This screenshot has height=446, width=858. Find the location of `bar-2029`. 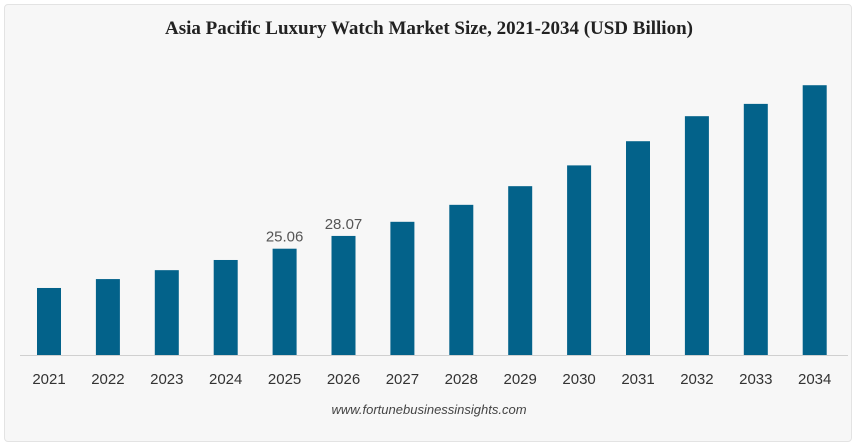

bar-2029 is located at coordinates (520, 270).